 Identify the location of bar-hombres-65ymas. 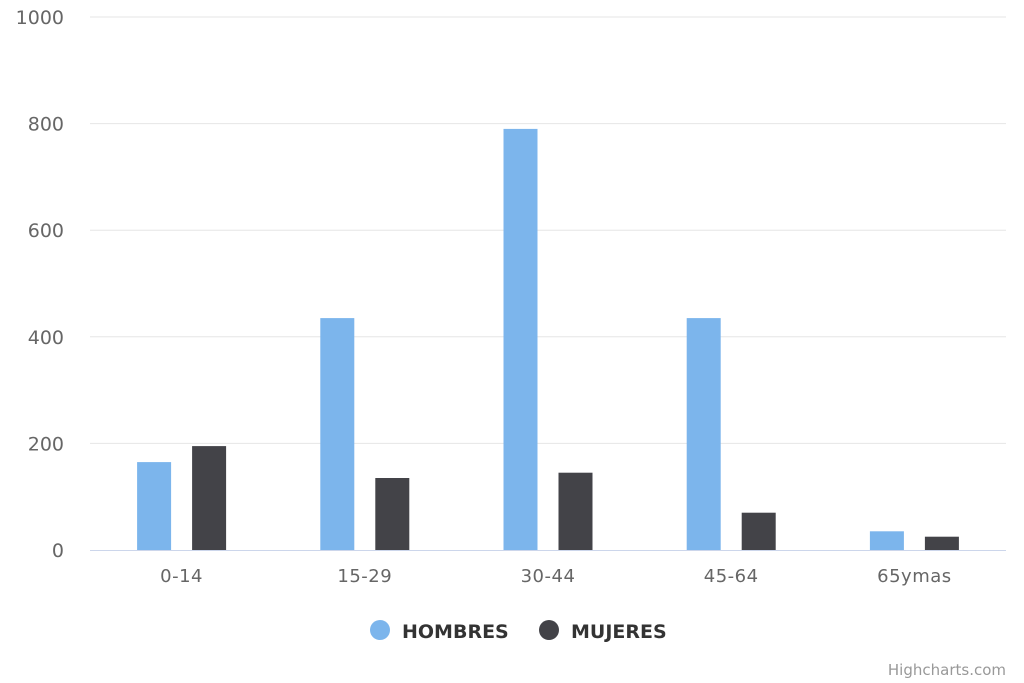
(886, 540).